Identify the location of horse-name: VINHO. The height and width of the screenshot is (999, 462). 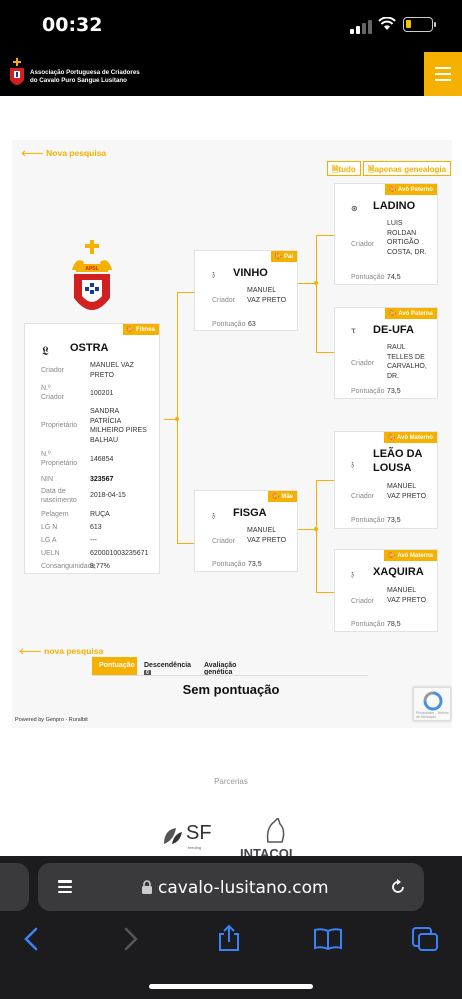
(250, 273).